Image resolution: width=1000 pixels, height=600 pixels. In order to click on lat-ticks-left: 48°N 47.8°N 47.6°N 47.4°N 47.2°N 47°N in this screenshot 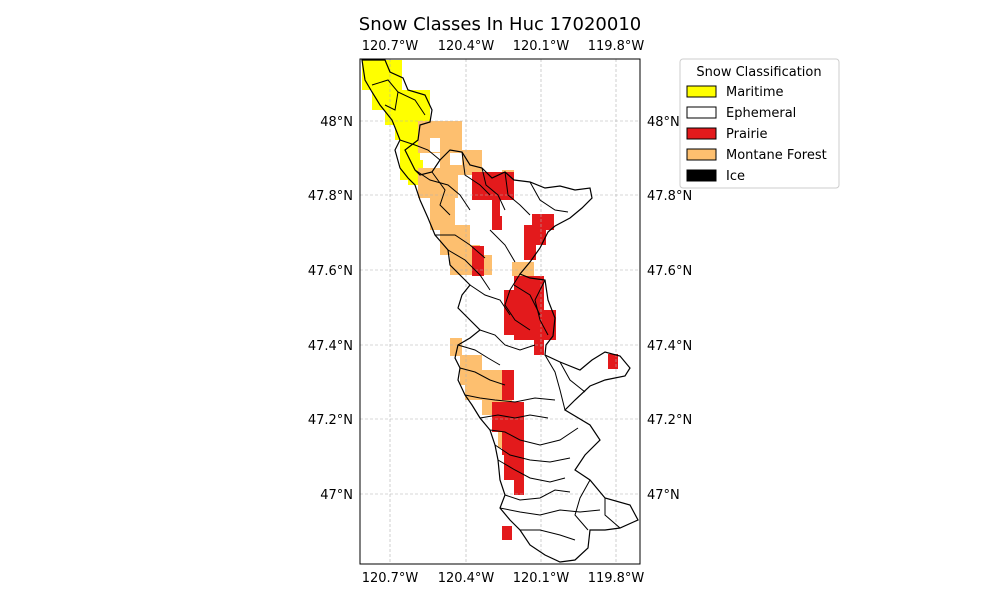, I will do `click(330, 309)`.